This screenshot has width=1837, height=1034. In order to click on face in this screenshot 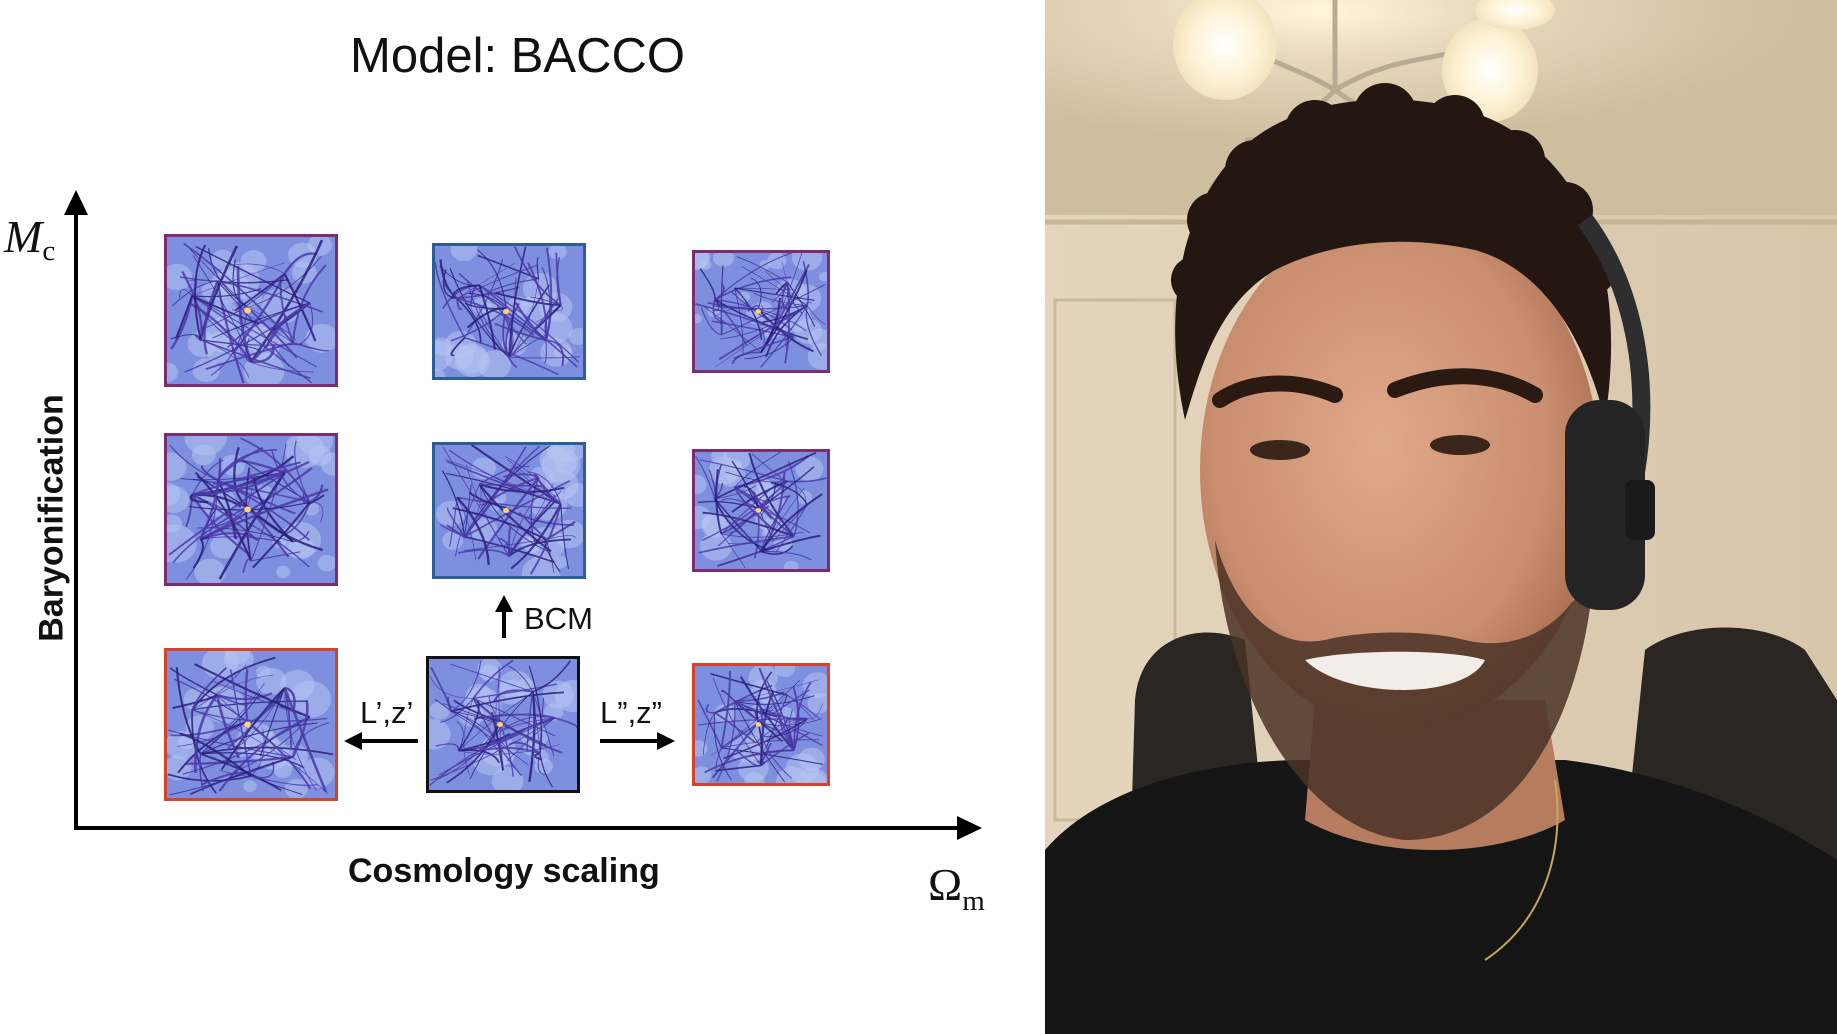, I will do `click(1400, 470)`.